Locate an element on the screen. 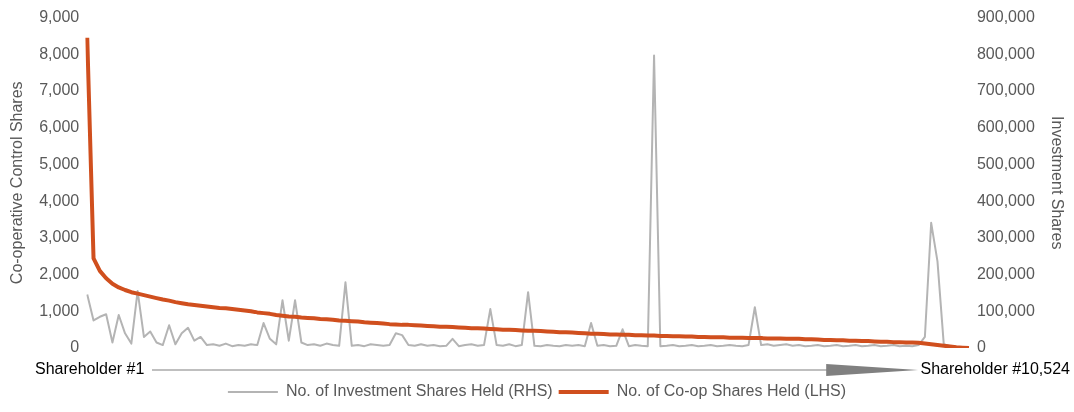  y2-tick-label: 0 is located at coordinates (981, 347).